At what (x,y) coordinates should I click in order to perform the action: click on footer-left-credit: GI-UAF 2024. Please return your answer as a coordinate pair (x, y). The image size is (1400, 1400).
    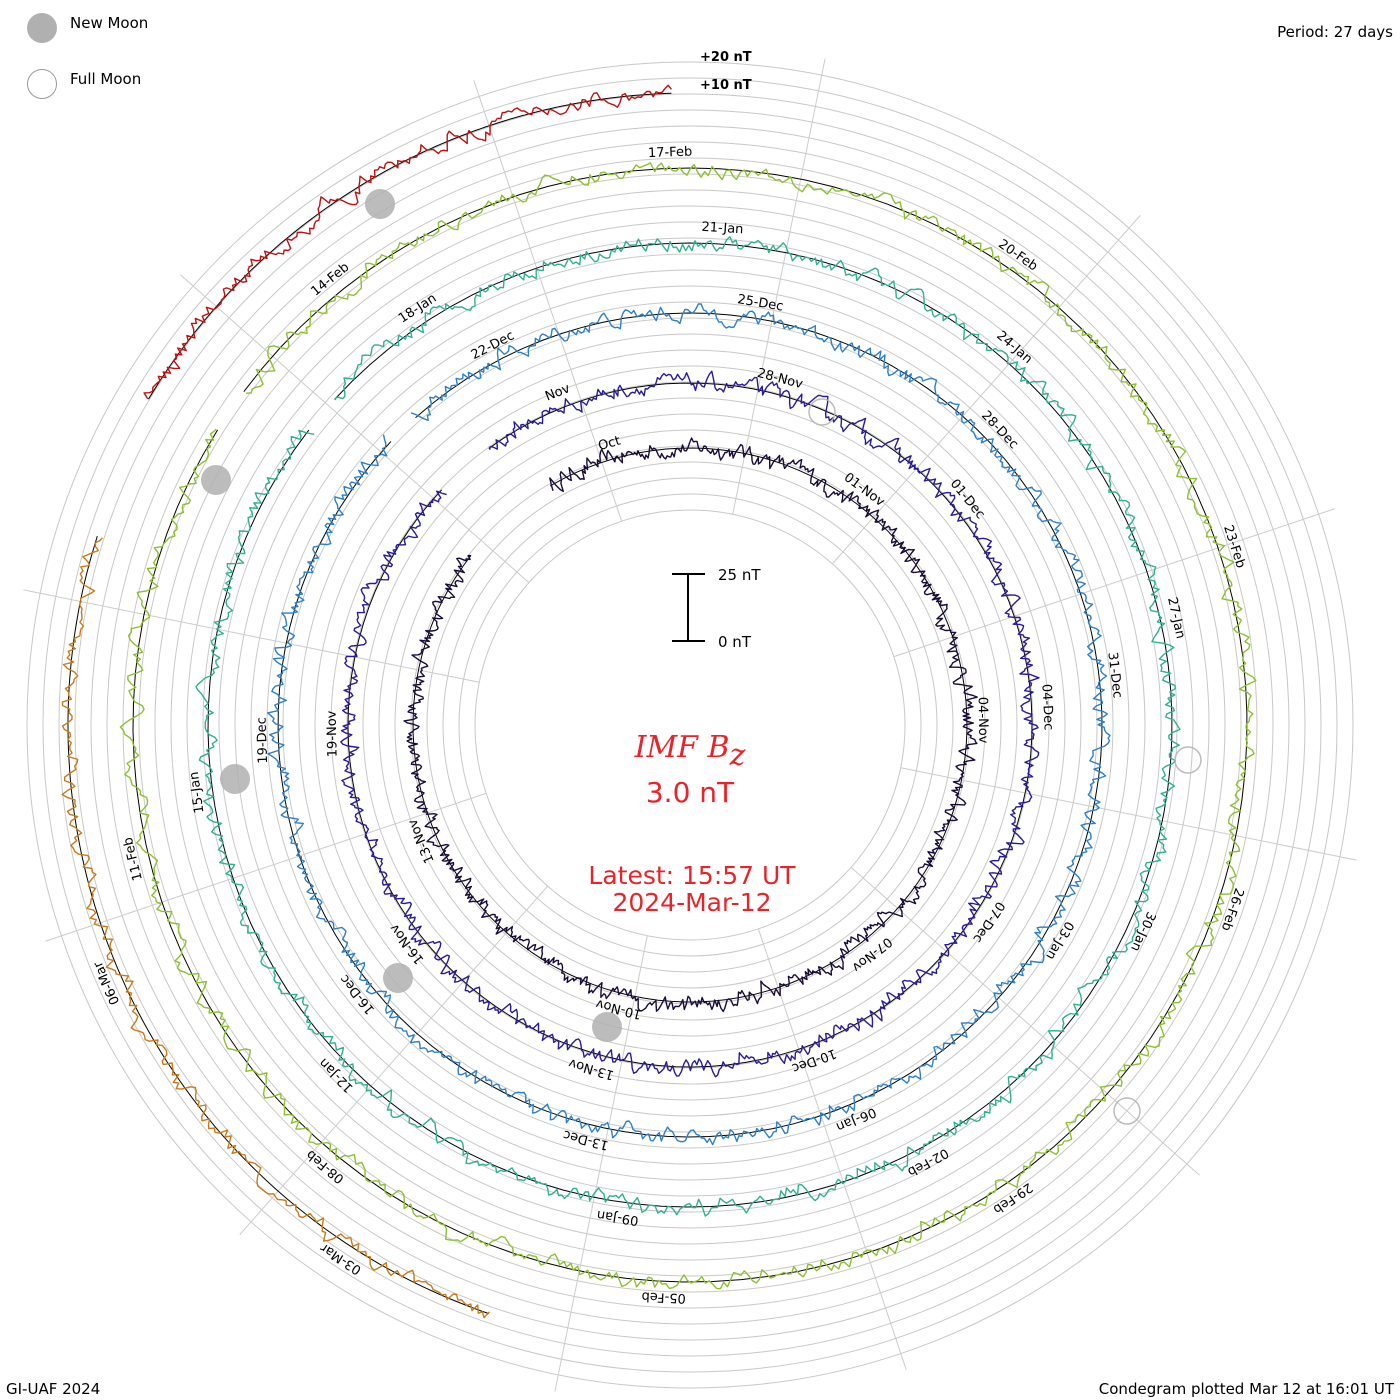
    Looking at the image, I should click on (53, 1389).